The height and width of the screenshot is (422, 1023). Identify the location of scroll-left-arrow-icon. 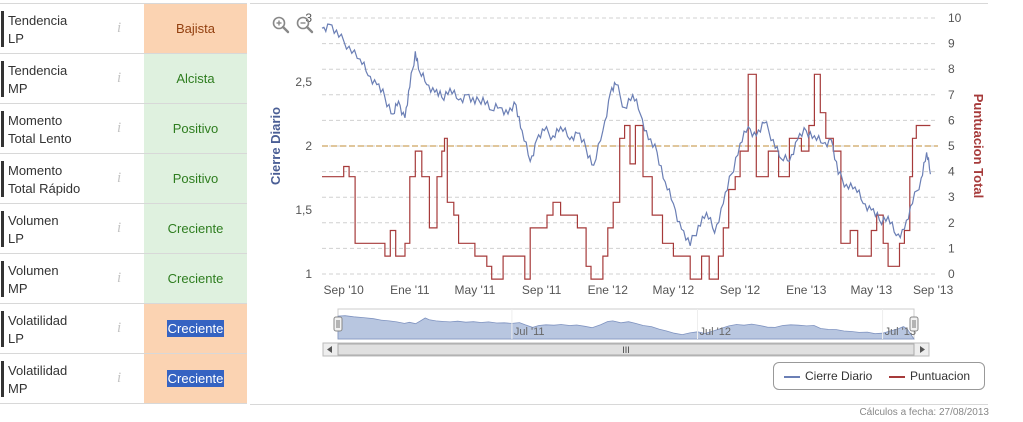
(329, 349).